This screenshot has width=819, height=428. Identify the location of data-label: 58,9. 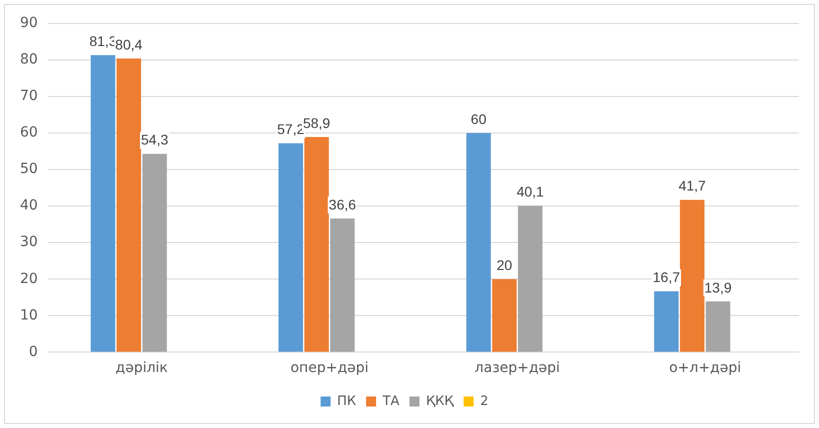
(316, 122).